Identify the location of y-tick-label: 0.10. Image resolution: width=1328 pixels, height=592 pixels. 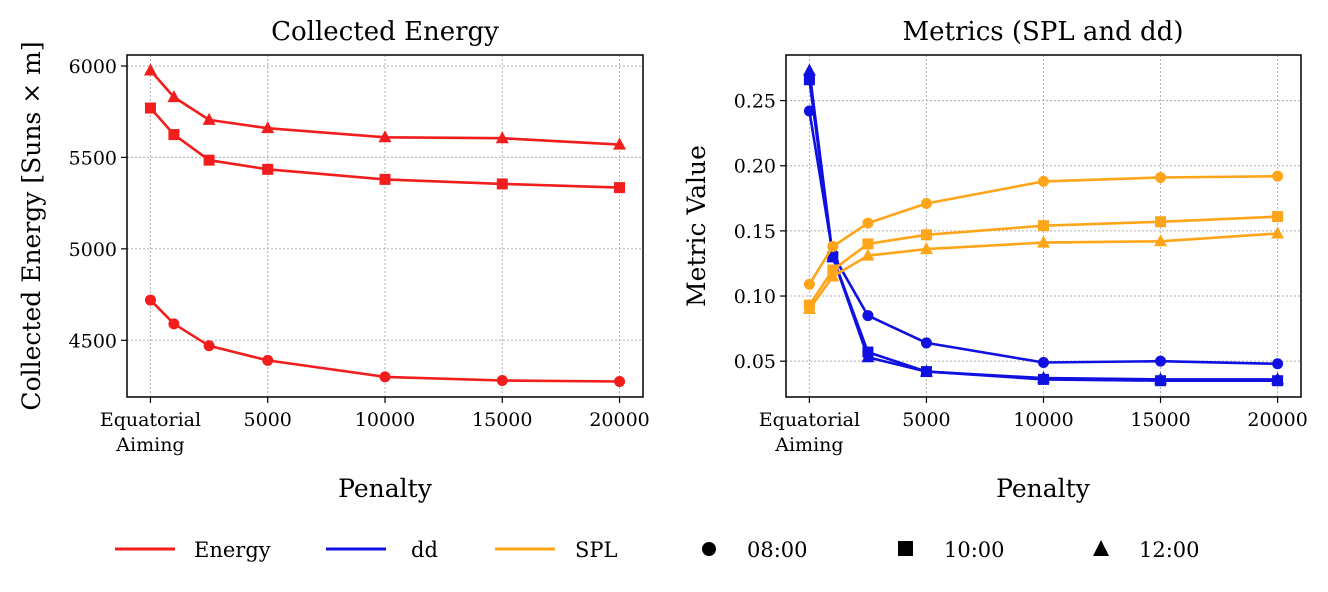
(755, 297).